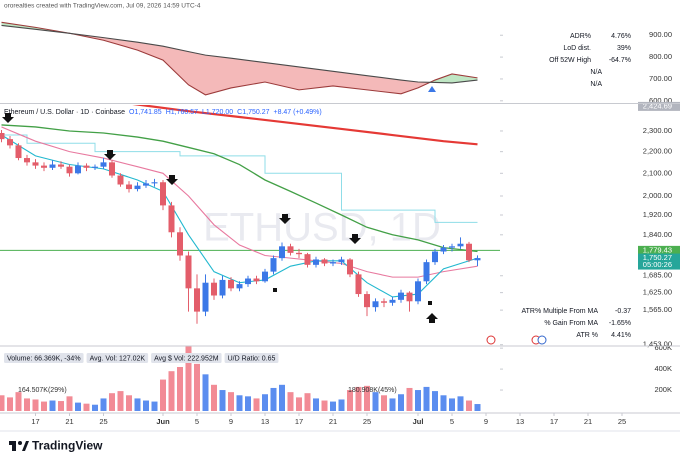 This screenshot has height=461, width=680. What do you see at coordinates (657, 309) in the screenshot?
I see `y-tick-label: 1,565.00` at bounding box center [657, 309].